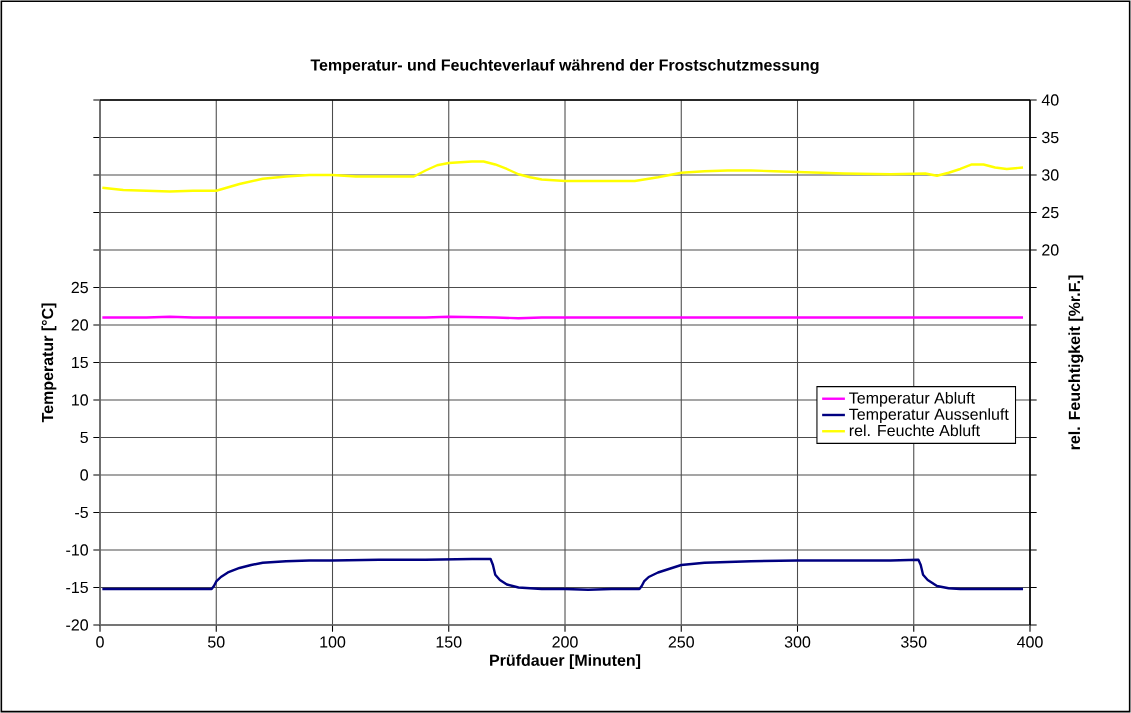 Image resolution: width=1131 pixels, height=713 pixels. Describe the element at coordinates (681, 642) in the screenshot. I see `x-tick-label: 250` at that location.